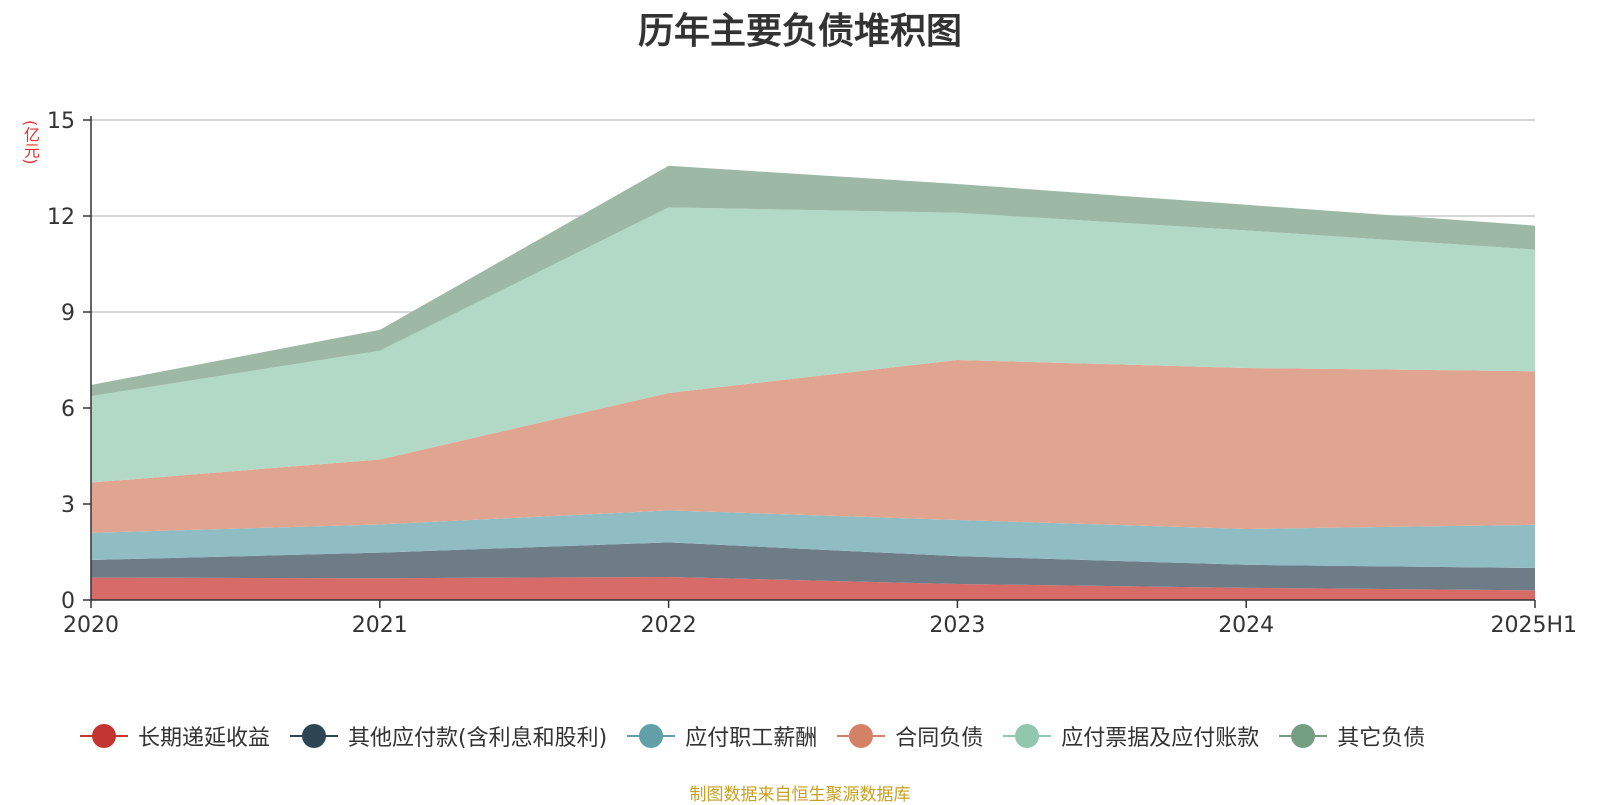  I want to click on legend-item: 其他应付款(含利息和股利), so click(448, 736).